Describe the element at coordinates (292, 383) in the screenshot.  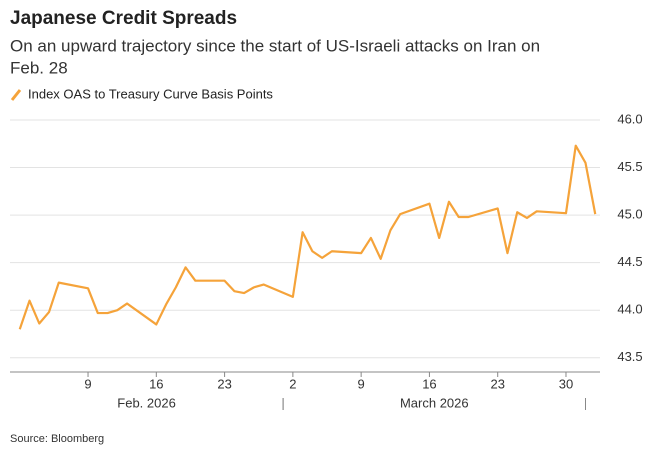
I see `x-tick-label: 2` at that location.